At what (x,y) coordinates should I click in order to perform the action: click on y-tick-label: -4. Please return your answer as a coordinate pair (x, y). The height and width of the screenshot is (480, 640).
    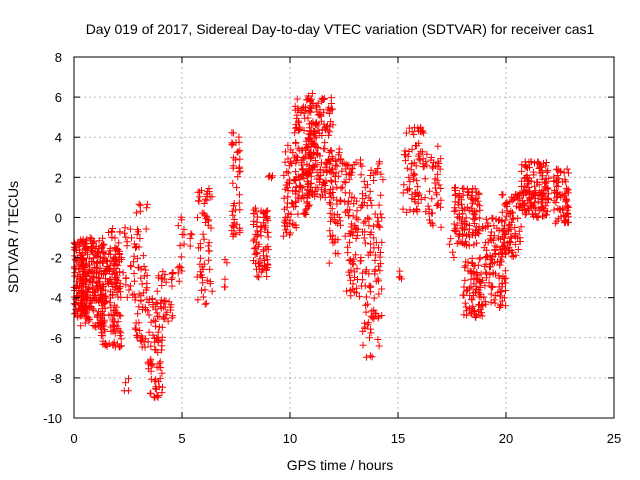
    Looking at the image, I should click on (56, 298).